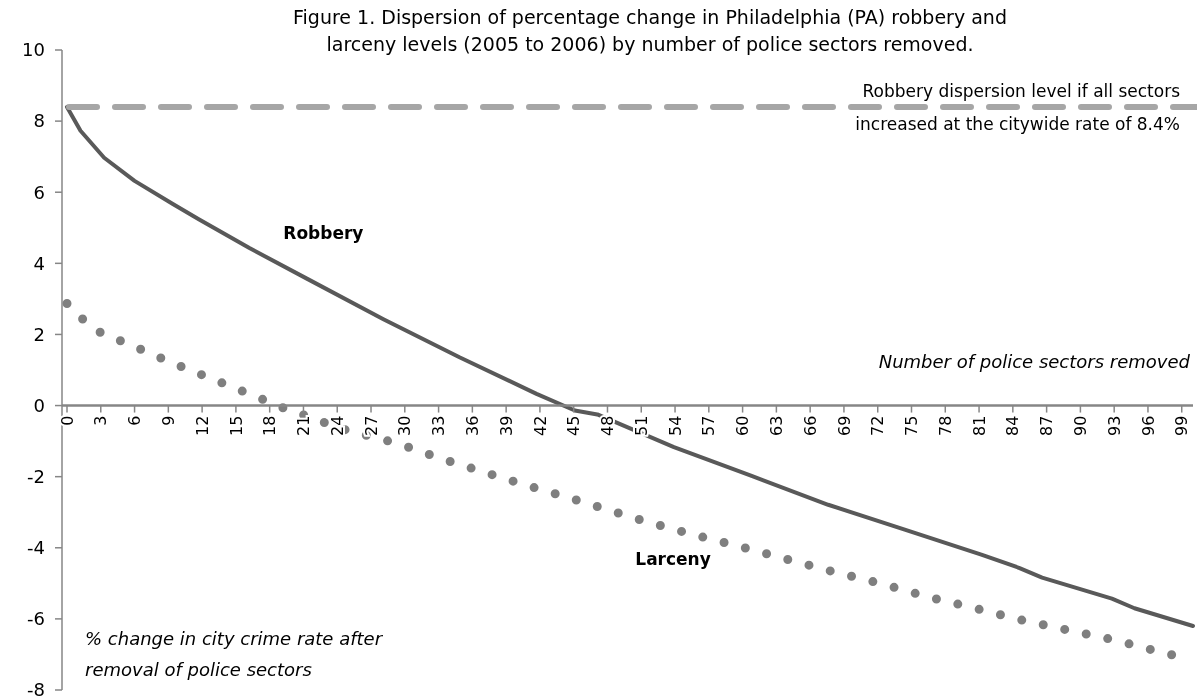 Image resolution: width=1197 pixels, height=698 pixels. Describe the element at coordinates (810, 425) in the screenshot. I see `x-tick-label: 66` at that location.